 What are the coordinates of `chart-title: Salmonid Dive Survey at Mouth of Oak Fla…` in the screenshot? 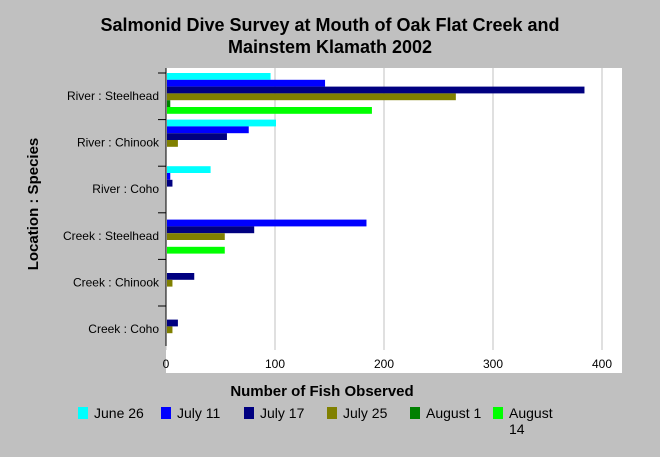 It's located at (330, 36).